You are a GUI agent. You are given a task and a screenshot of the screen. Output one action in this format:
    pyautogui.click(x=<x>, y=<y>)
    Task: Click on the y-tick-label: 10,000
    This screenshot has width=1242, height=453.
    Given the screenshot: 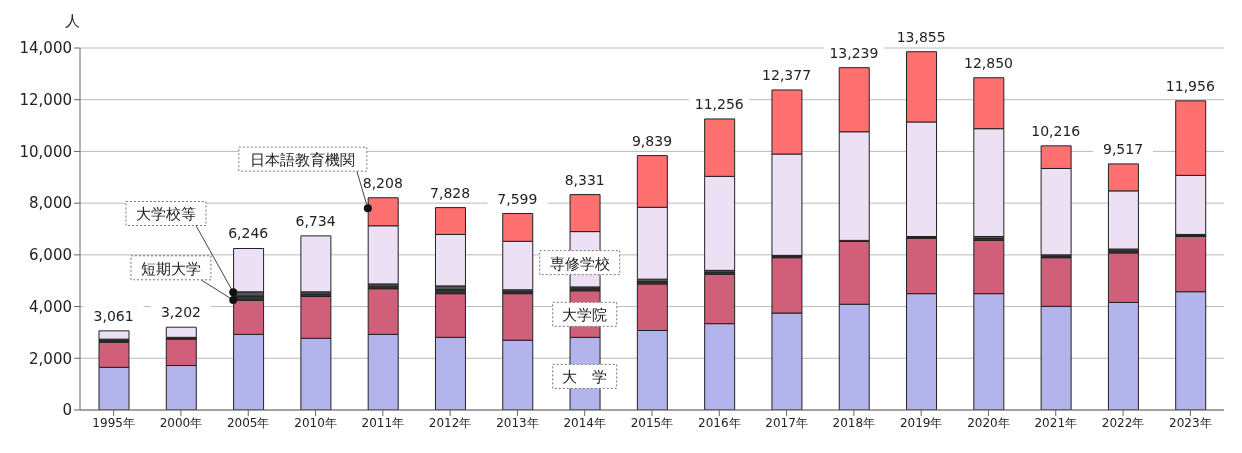 What is the action you would take?
    pyautogui.click(x=45, y=151)
    